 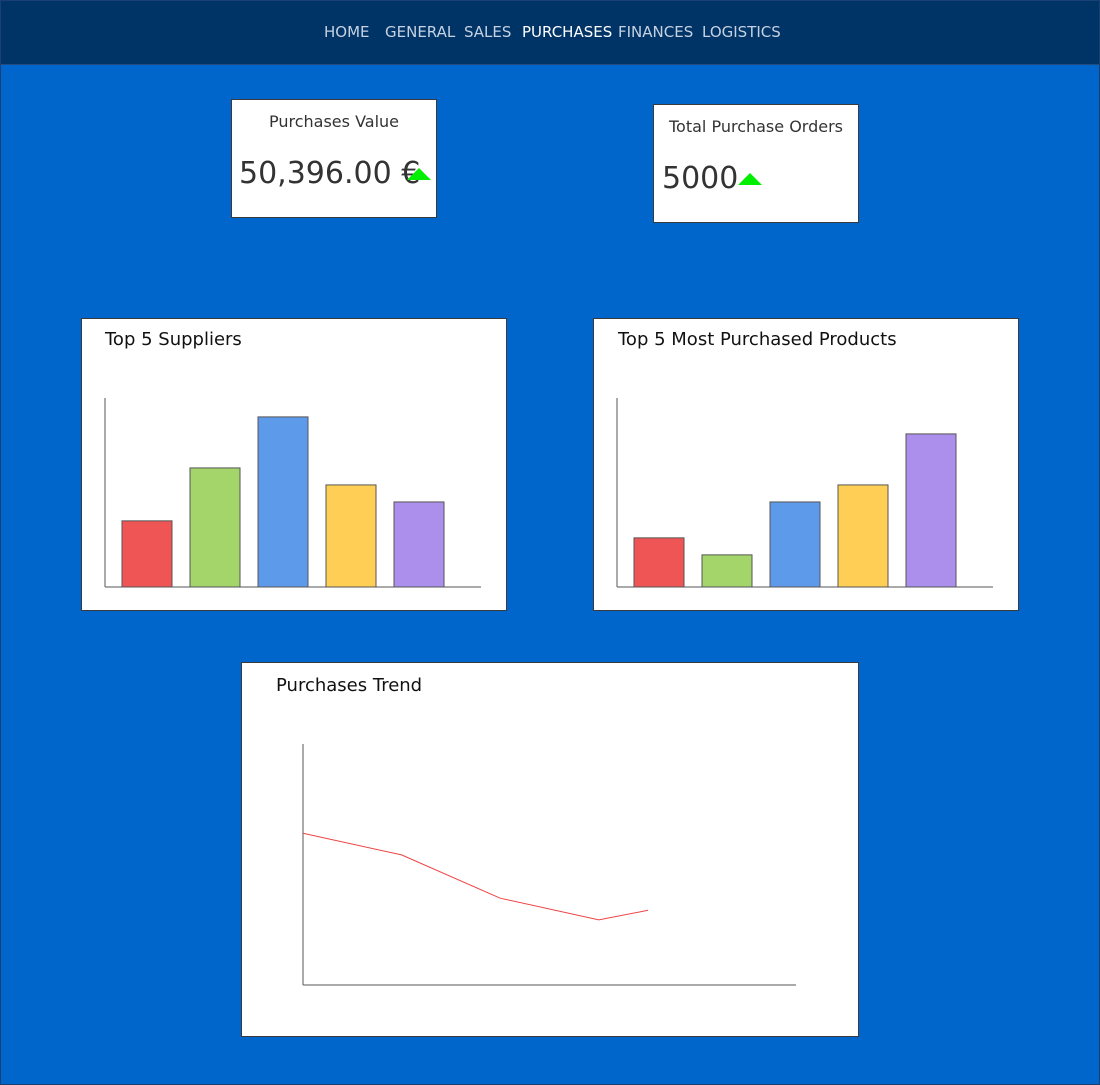 I want to click on kpi-total-orders-value: 5000, so click(x=700, y=178).